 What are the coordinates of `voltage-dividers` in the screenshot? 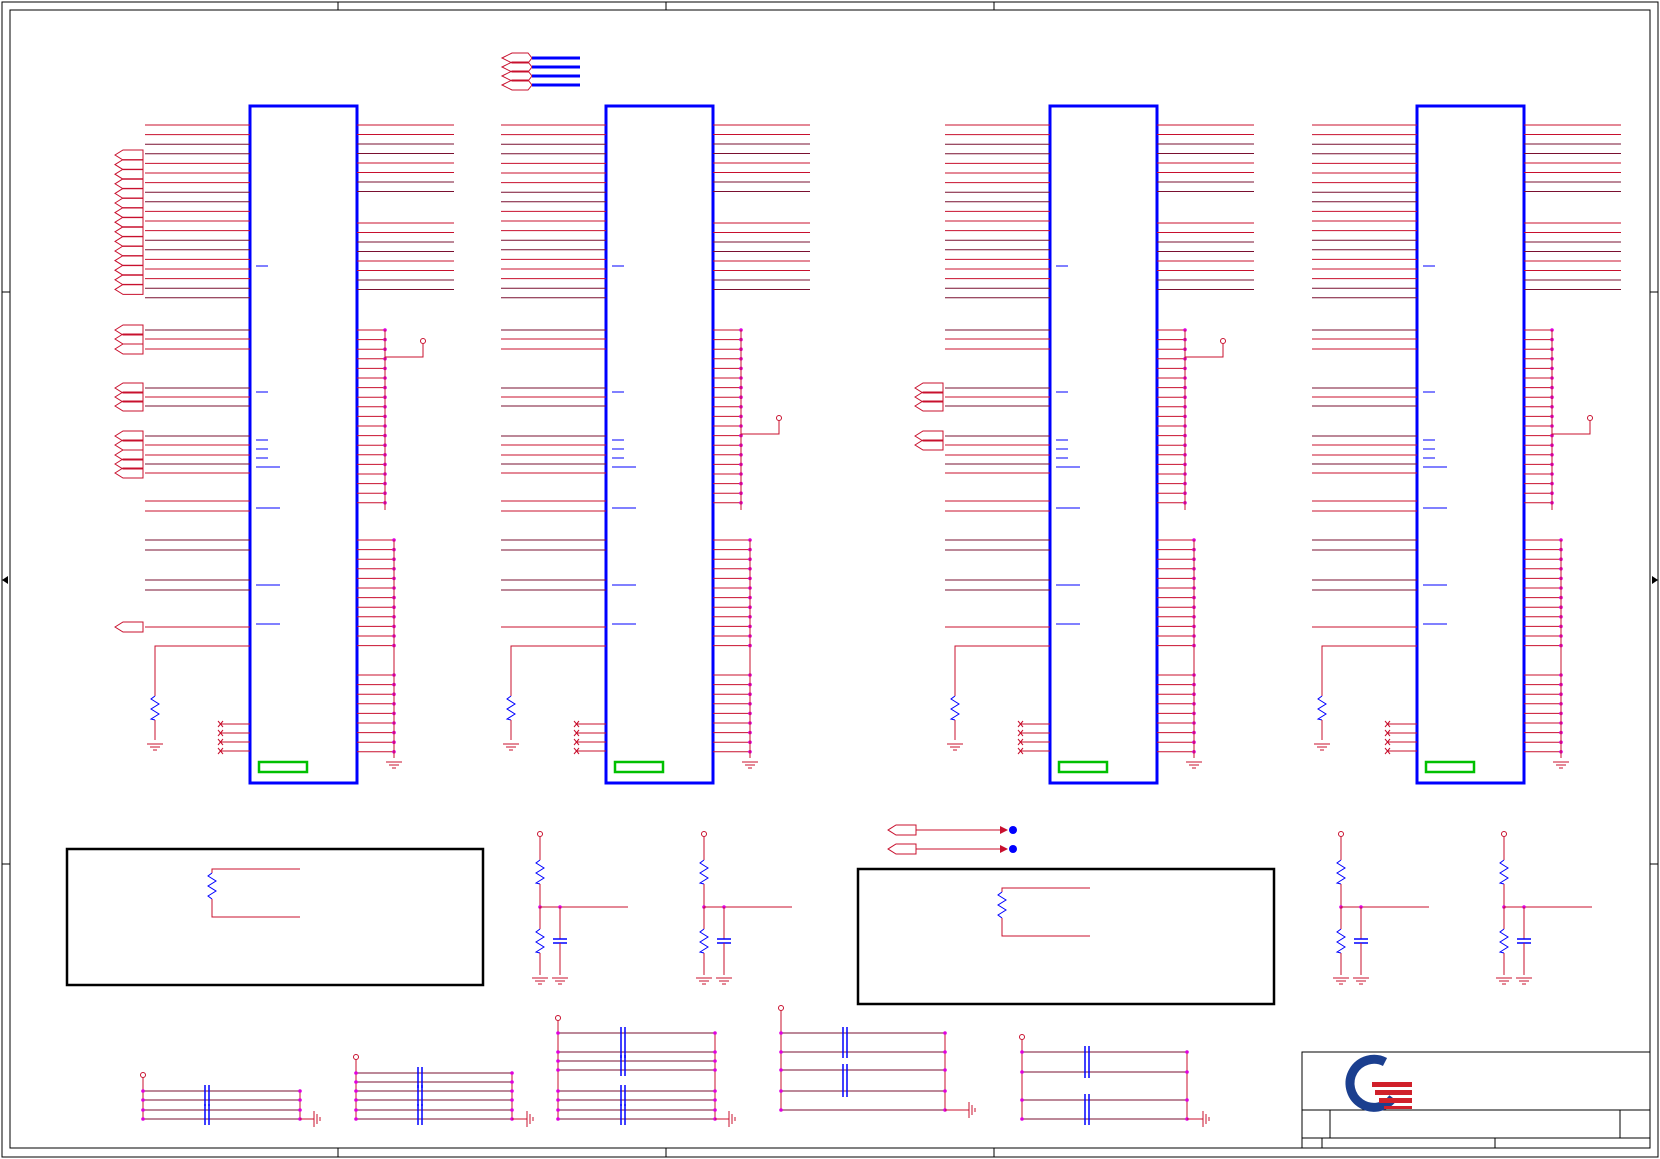 It's located at (1062, 908).